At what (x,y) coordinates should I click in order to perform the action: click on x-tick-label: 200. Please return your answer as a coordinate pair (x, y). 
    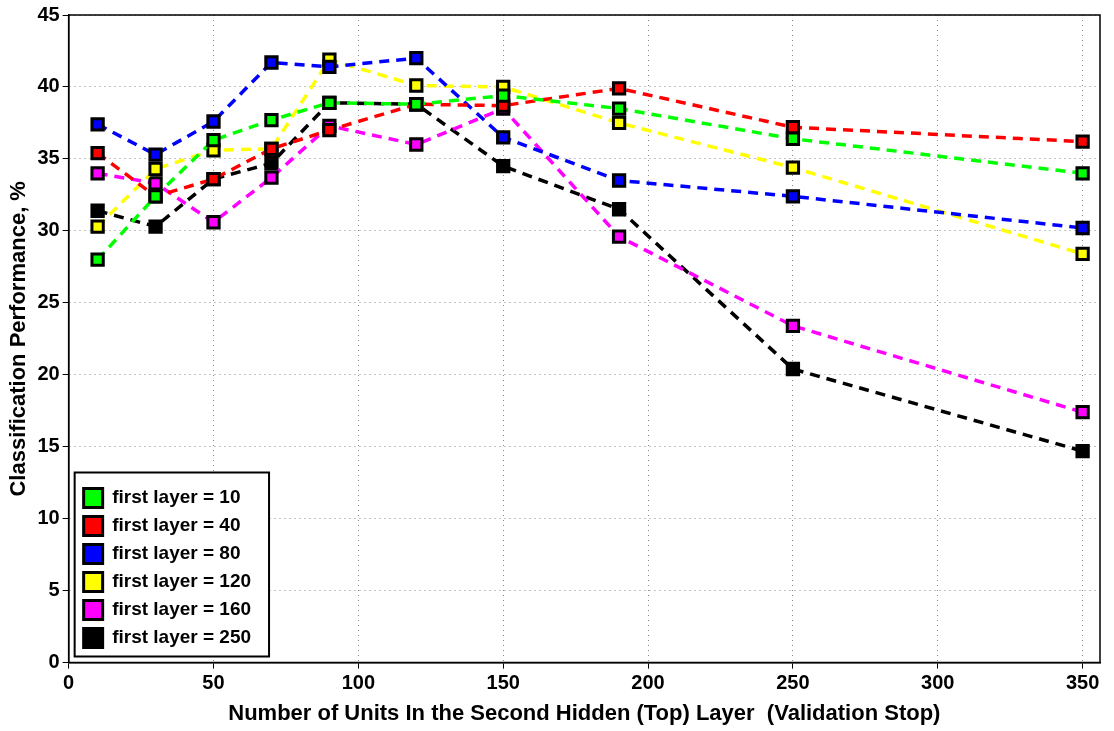
    Looking at the image, I should click on (648, 682).